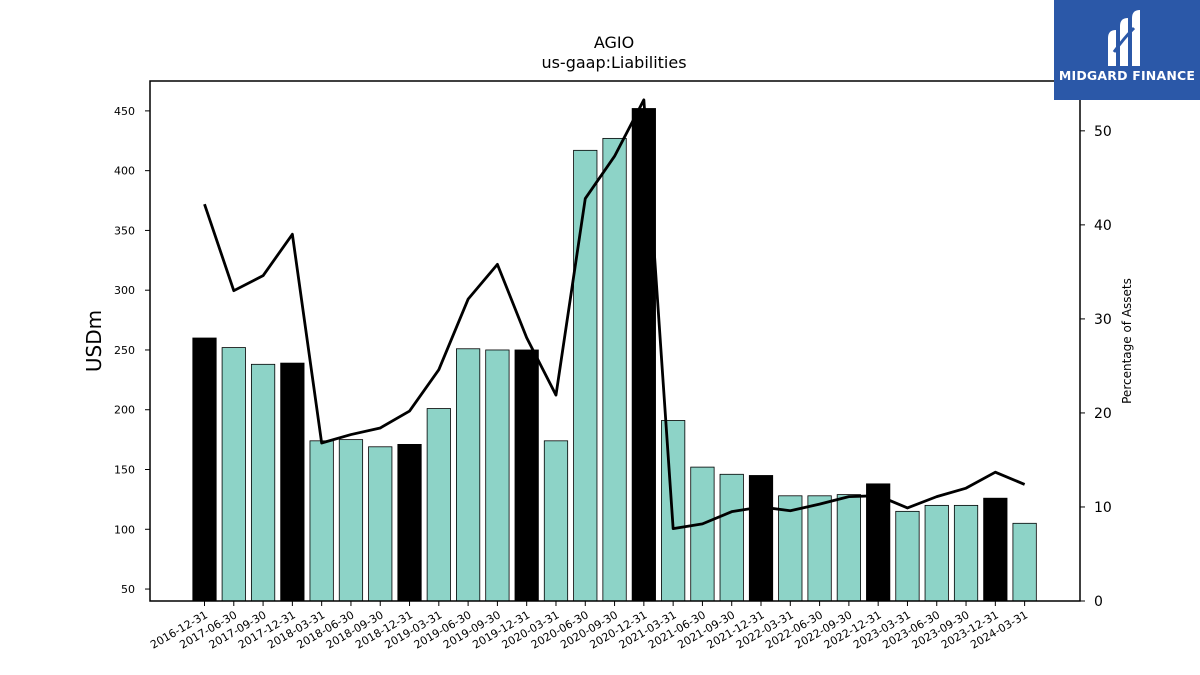 This screenshot has height=675, width=1200. Describe the element at coordinates (1103, 414) in the screenshot. I see `y2-tick-label: 20` at that location.